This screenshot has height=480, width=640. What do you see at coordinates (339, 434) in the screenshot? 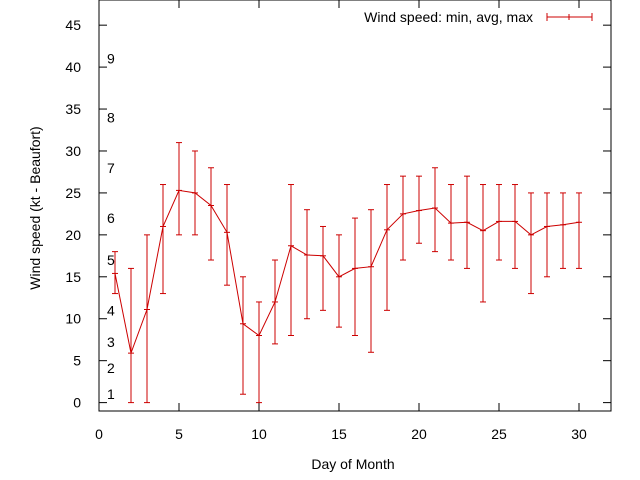
I see `x-tick-label: 15` at bounding box center [339, 434].